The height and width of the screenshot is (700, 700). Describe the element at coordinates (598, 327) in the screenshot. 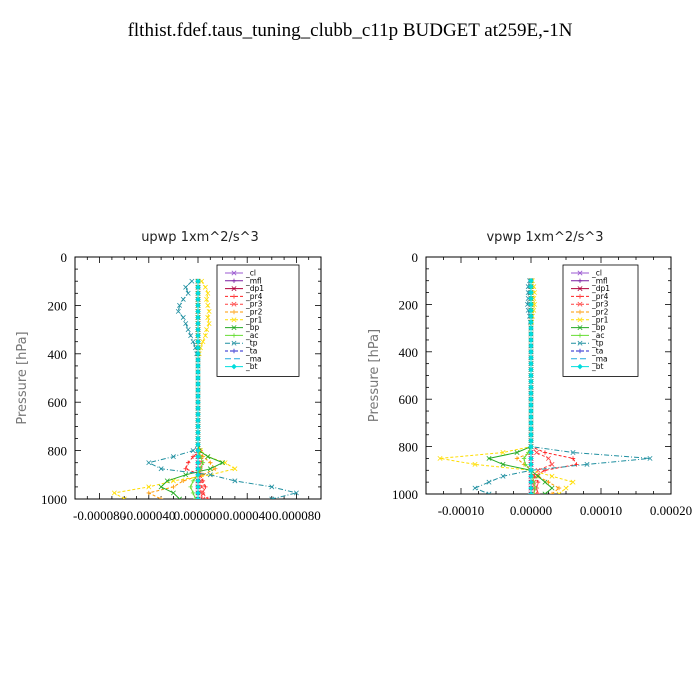

I see `legend-label: _bp` at that location.